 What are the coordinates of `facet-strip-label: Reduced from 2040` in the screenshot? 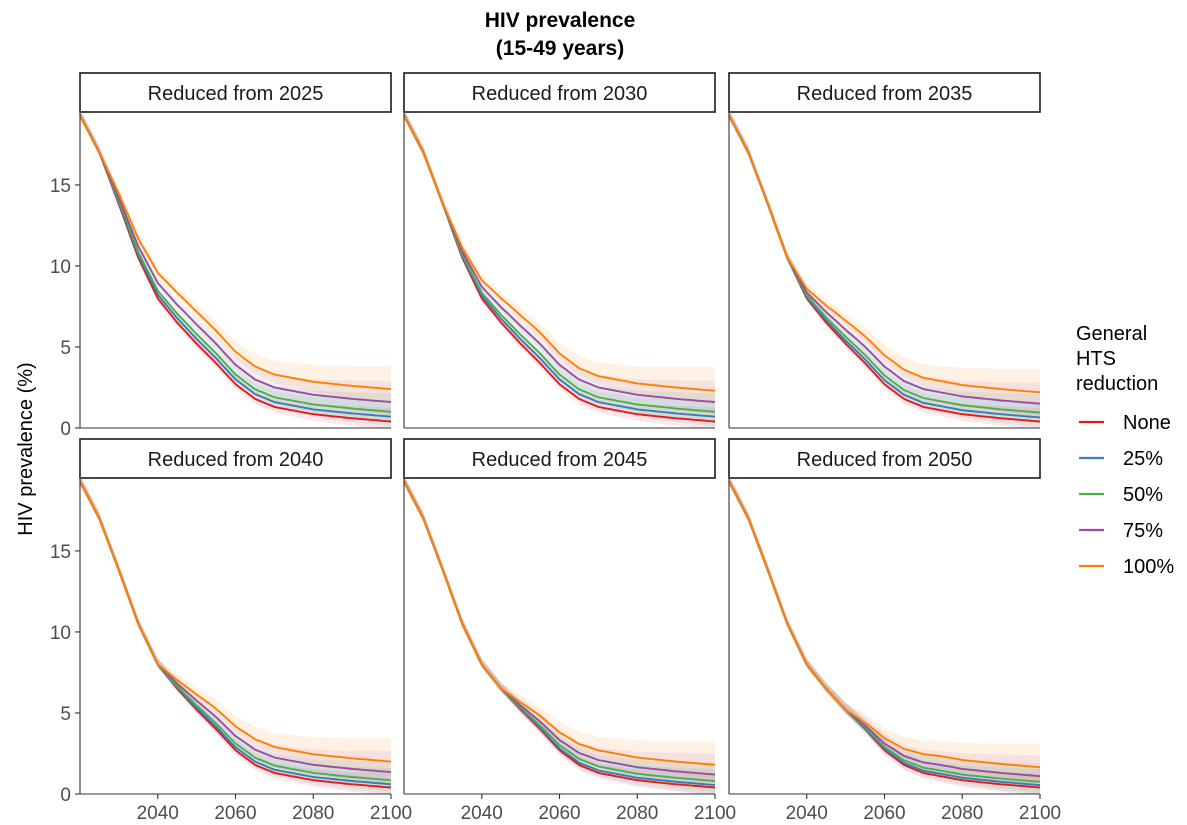 It's located at (236, 460).